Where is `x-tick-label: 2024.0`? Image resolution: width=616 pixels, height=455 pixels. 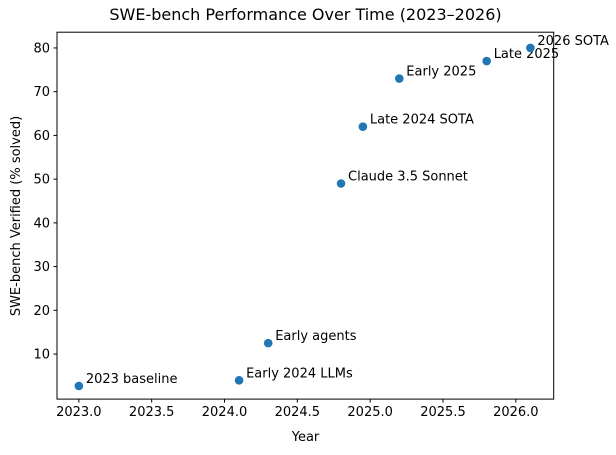 x-tick-label: 2024.0 is located at coordinates (225, 412).